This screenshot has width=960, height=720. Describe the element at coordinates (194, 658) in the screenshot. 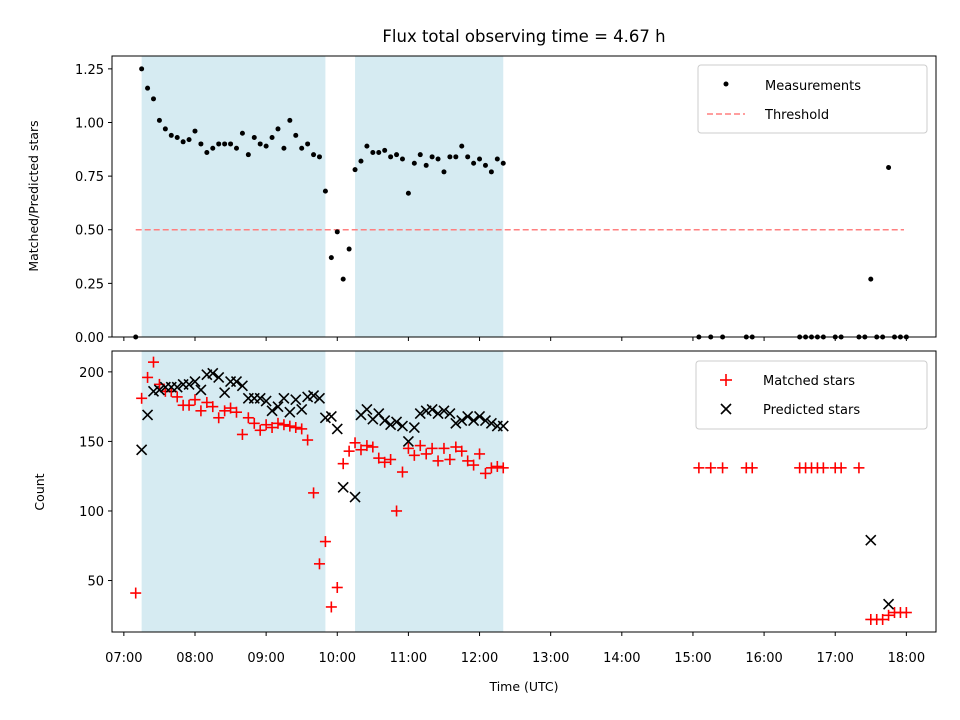

I see `x-tick-label: 08:00` at that location.